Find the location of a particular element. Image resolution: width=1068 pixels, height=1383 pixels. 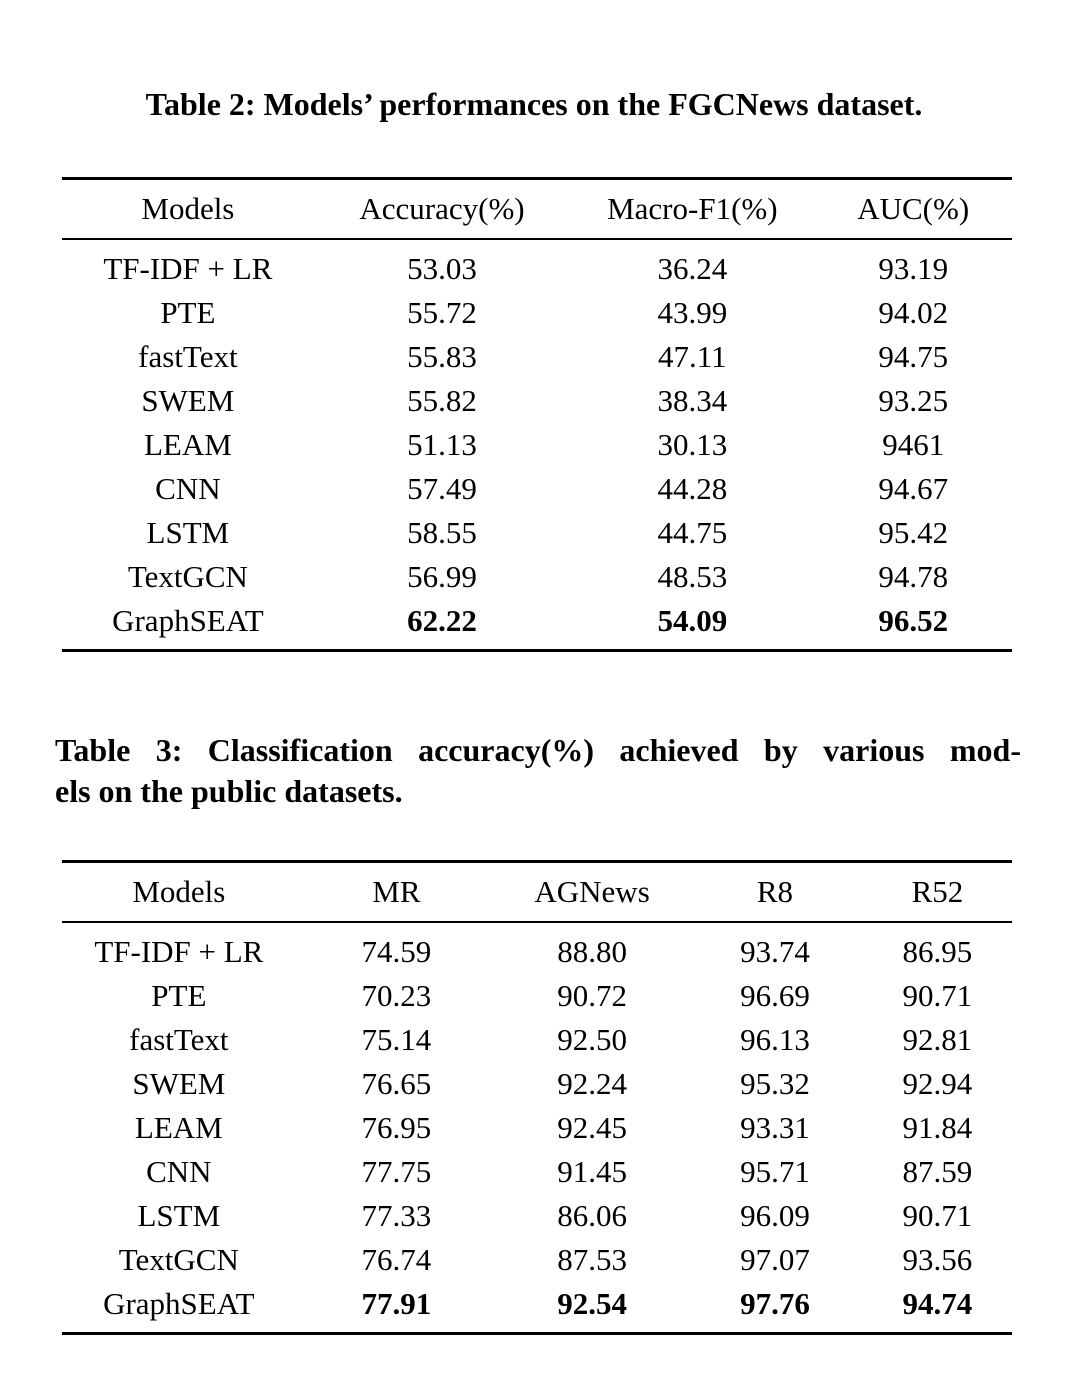

column-header-r8: R8 is located at coordinates (775, 892).